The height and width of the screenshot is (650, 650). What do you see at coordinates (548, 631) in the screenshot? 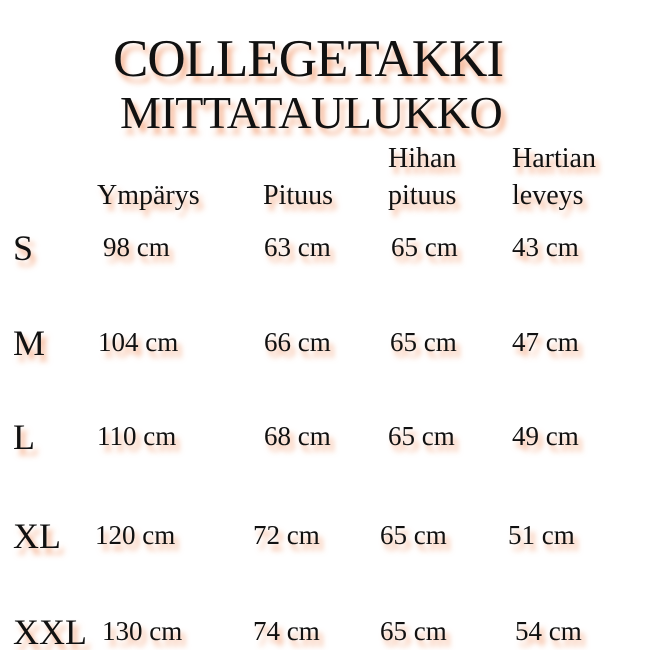
I see `measurement-cell: 54 cm` at bounding box center [548, 631].